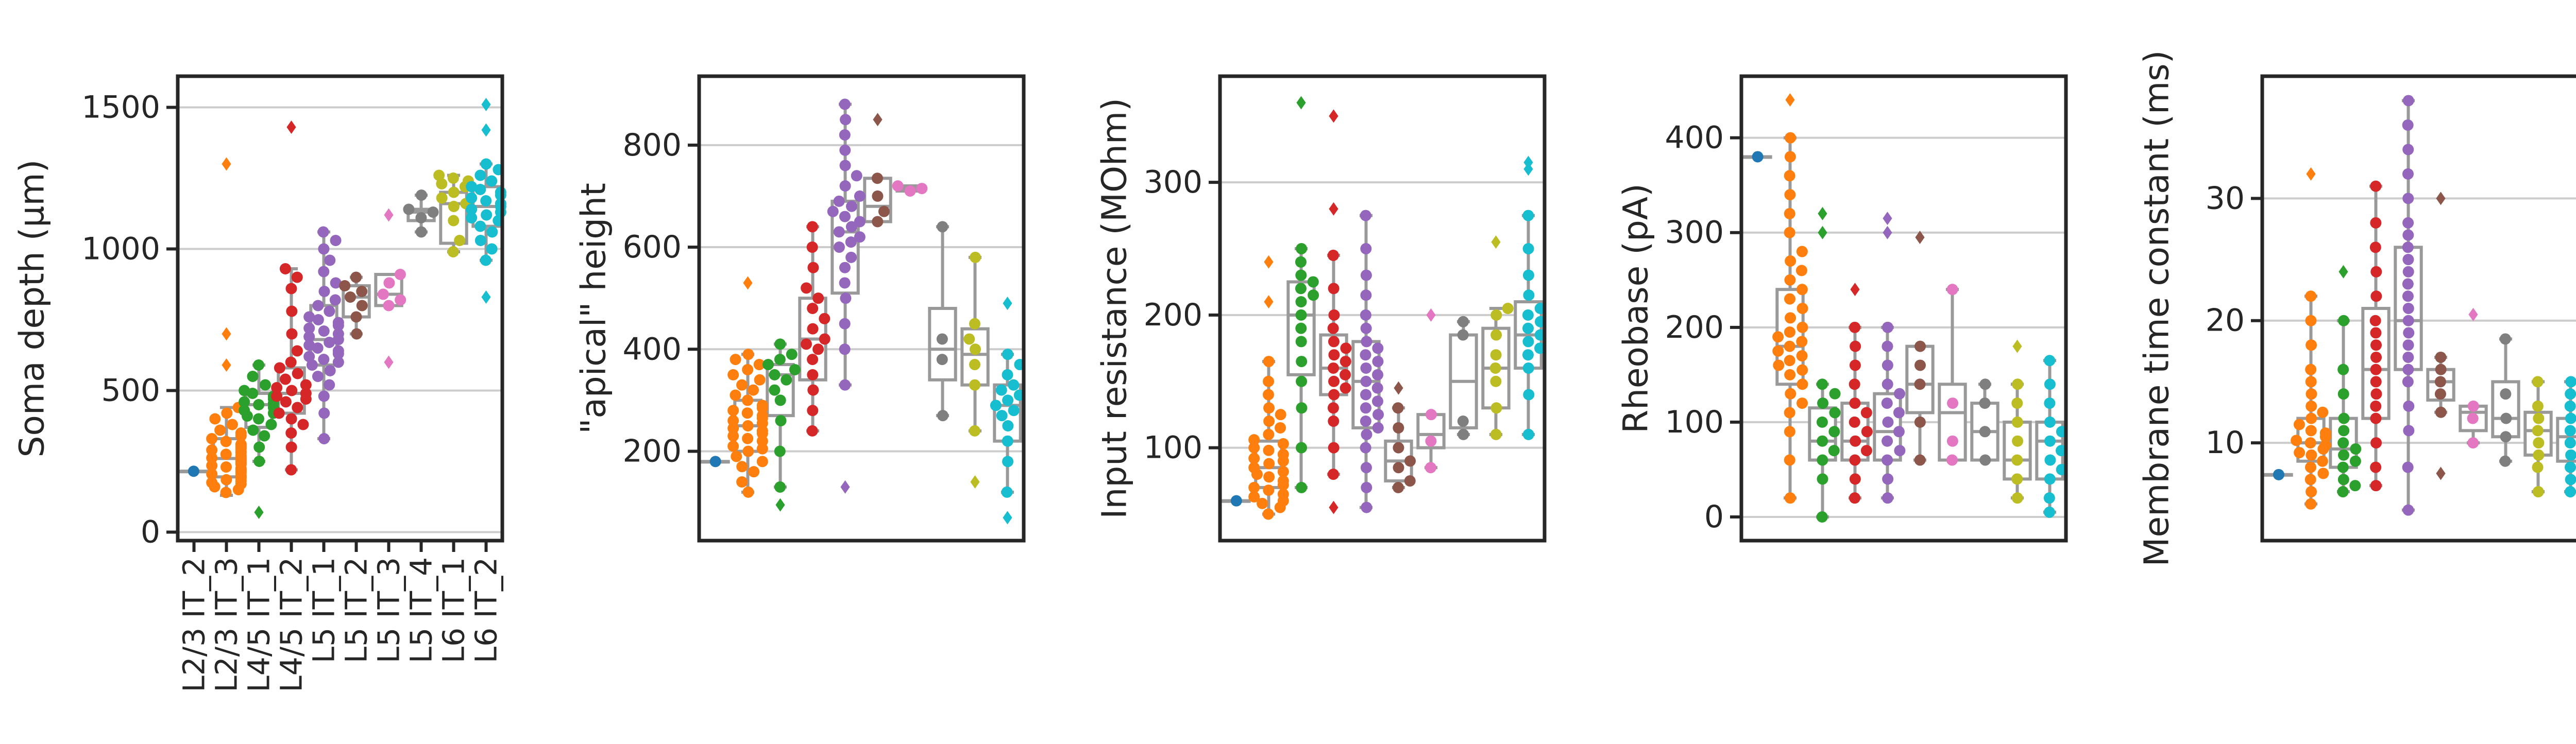  What do you see at coordinates (652, 145) in the screenshot?
I see `y-tick-label: 800` at bounding box center [652, 145].